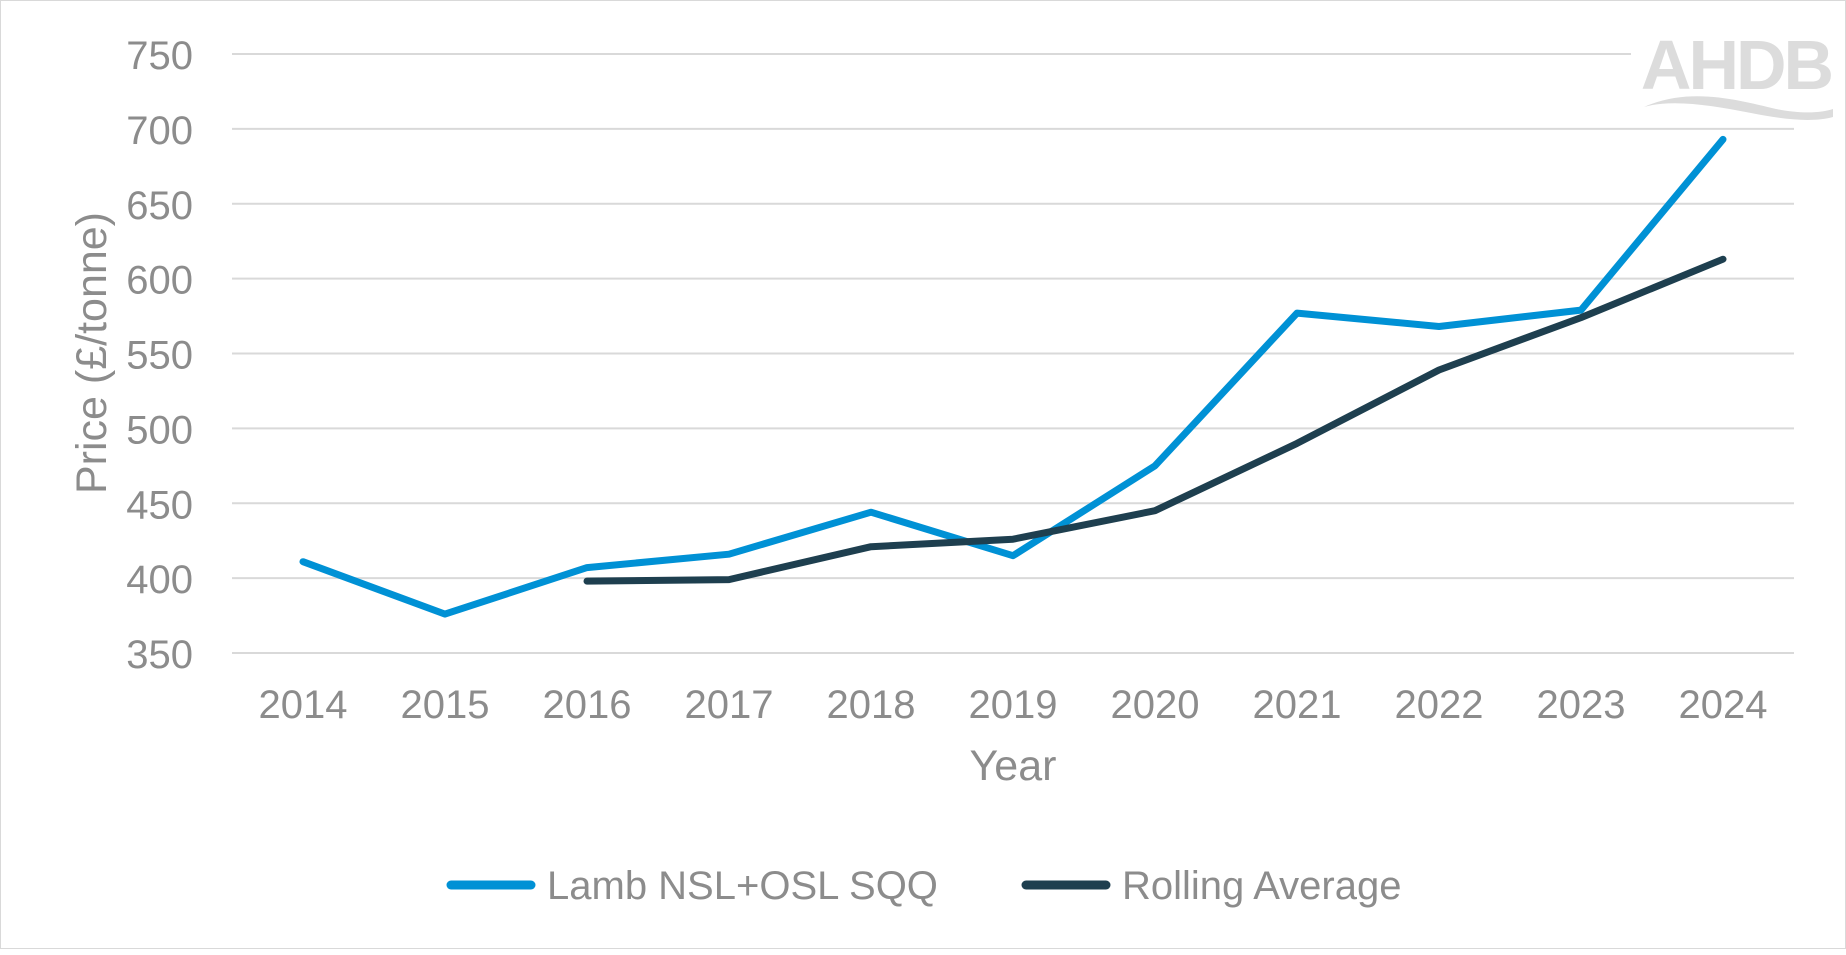 Image resolution: width=1846 pixels, height=955 pixels. Describe the element at coordinates (729, 705) in the screenshot. I see `x-tick-label: 2017` at that location.